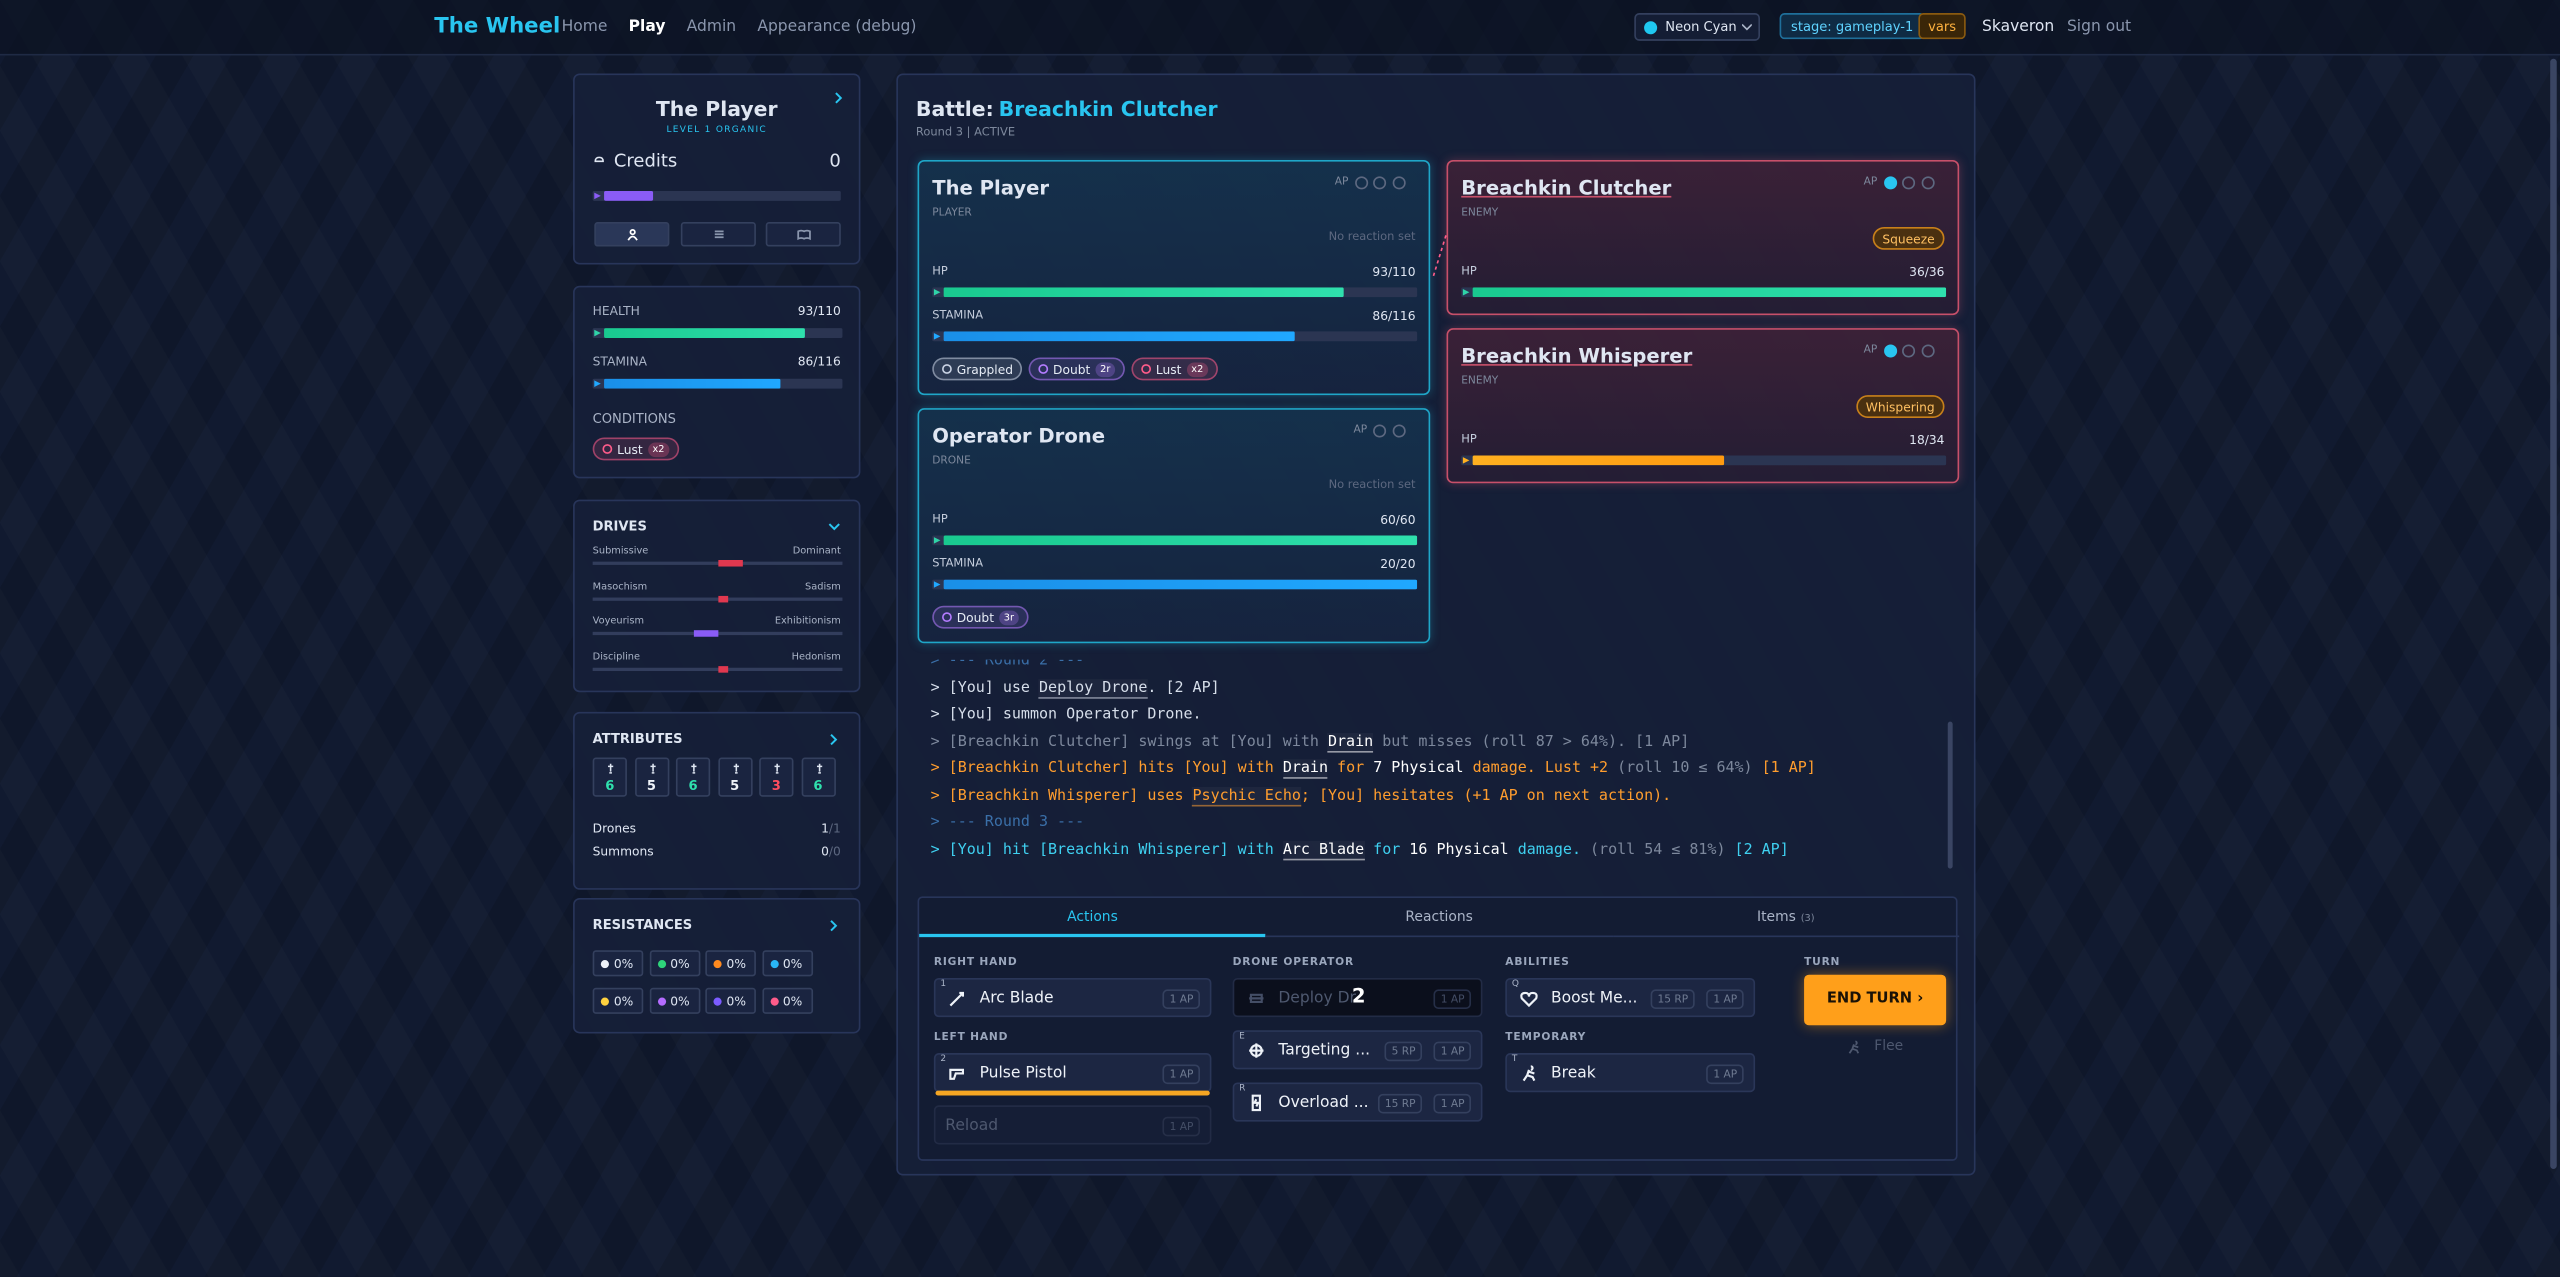  Describe the element at coordinates (1630, 1073) in the screenshot. I see `action-button: T Break 1 AP` at that location.